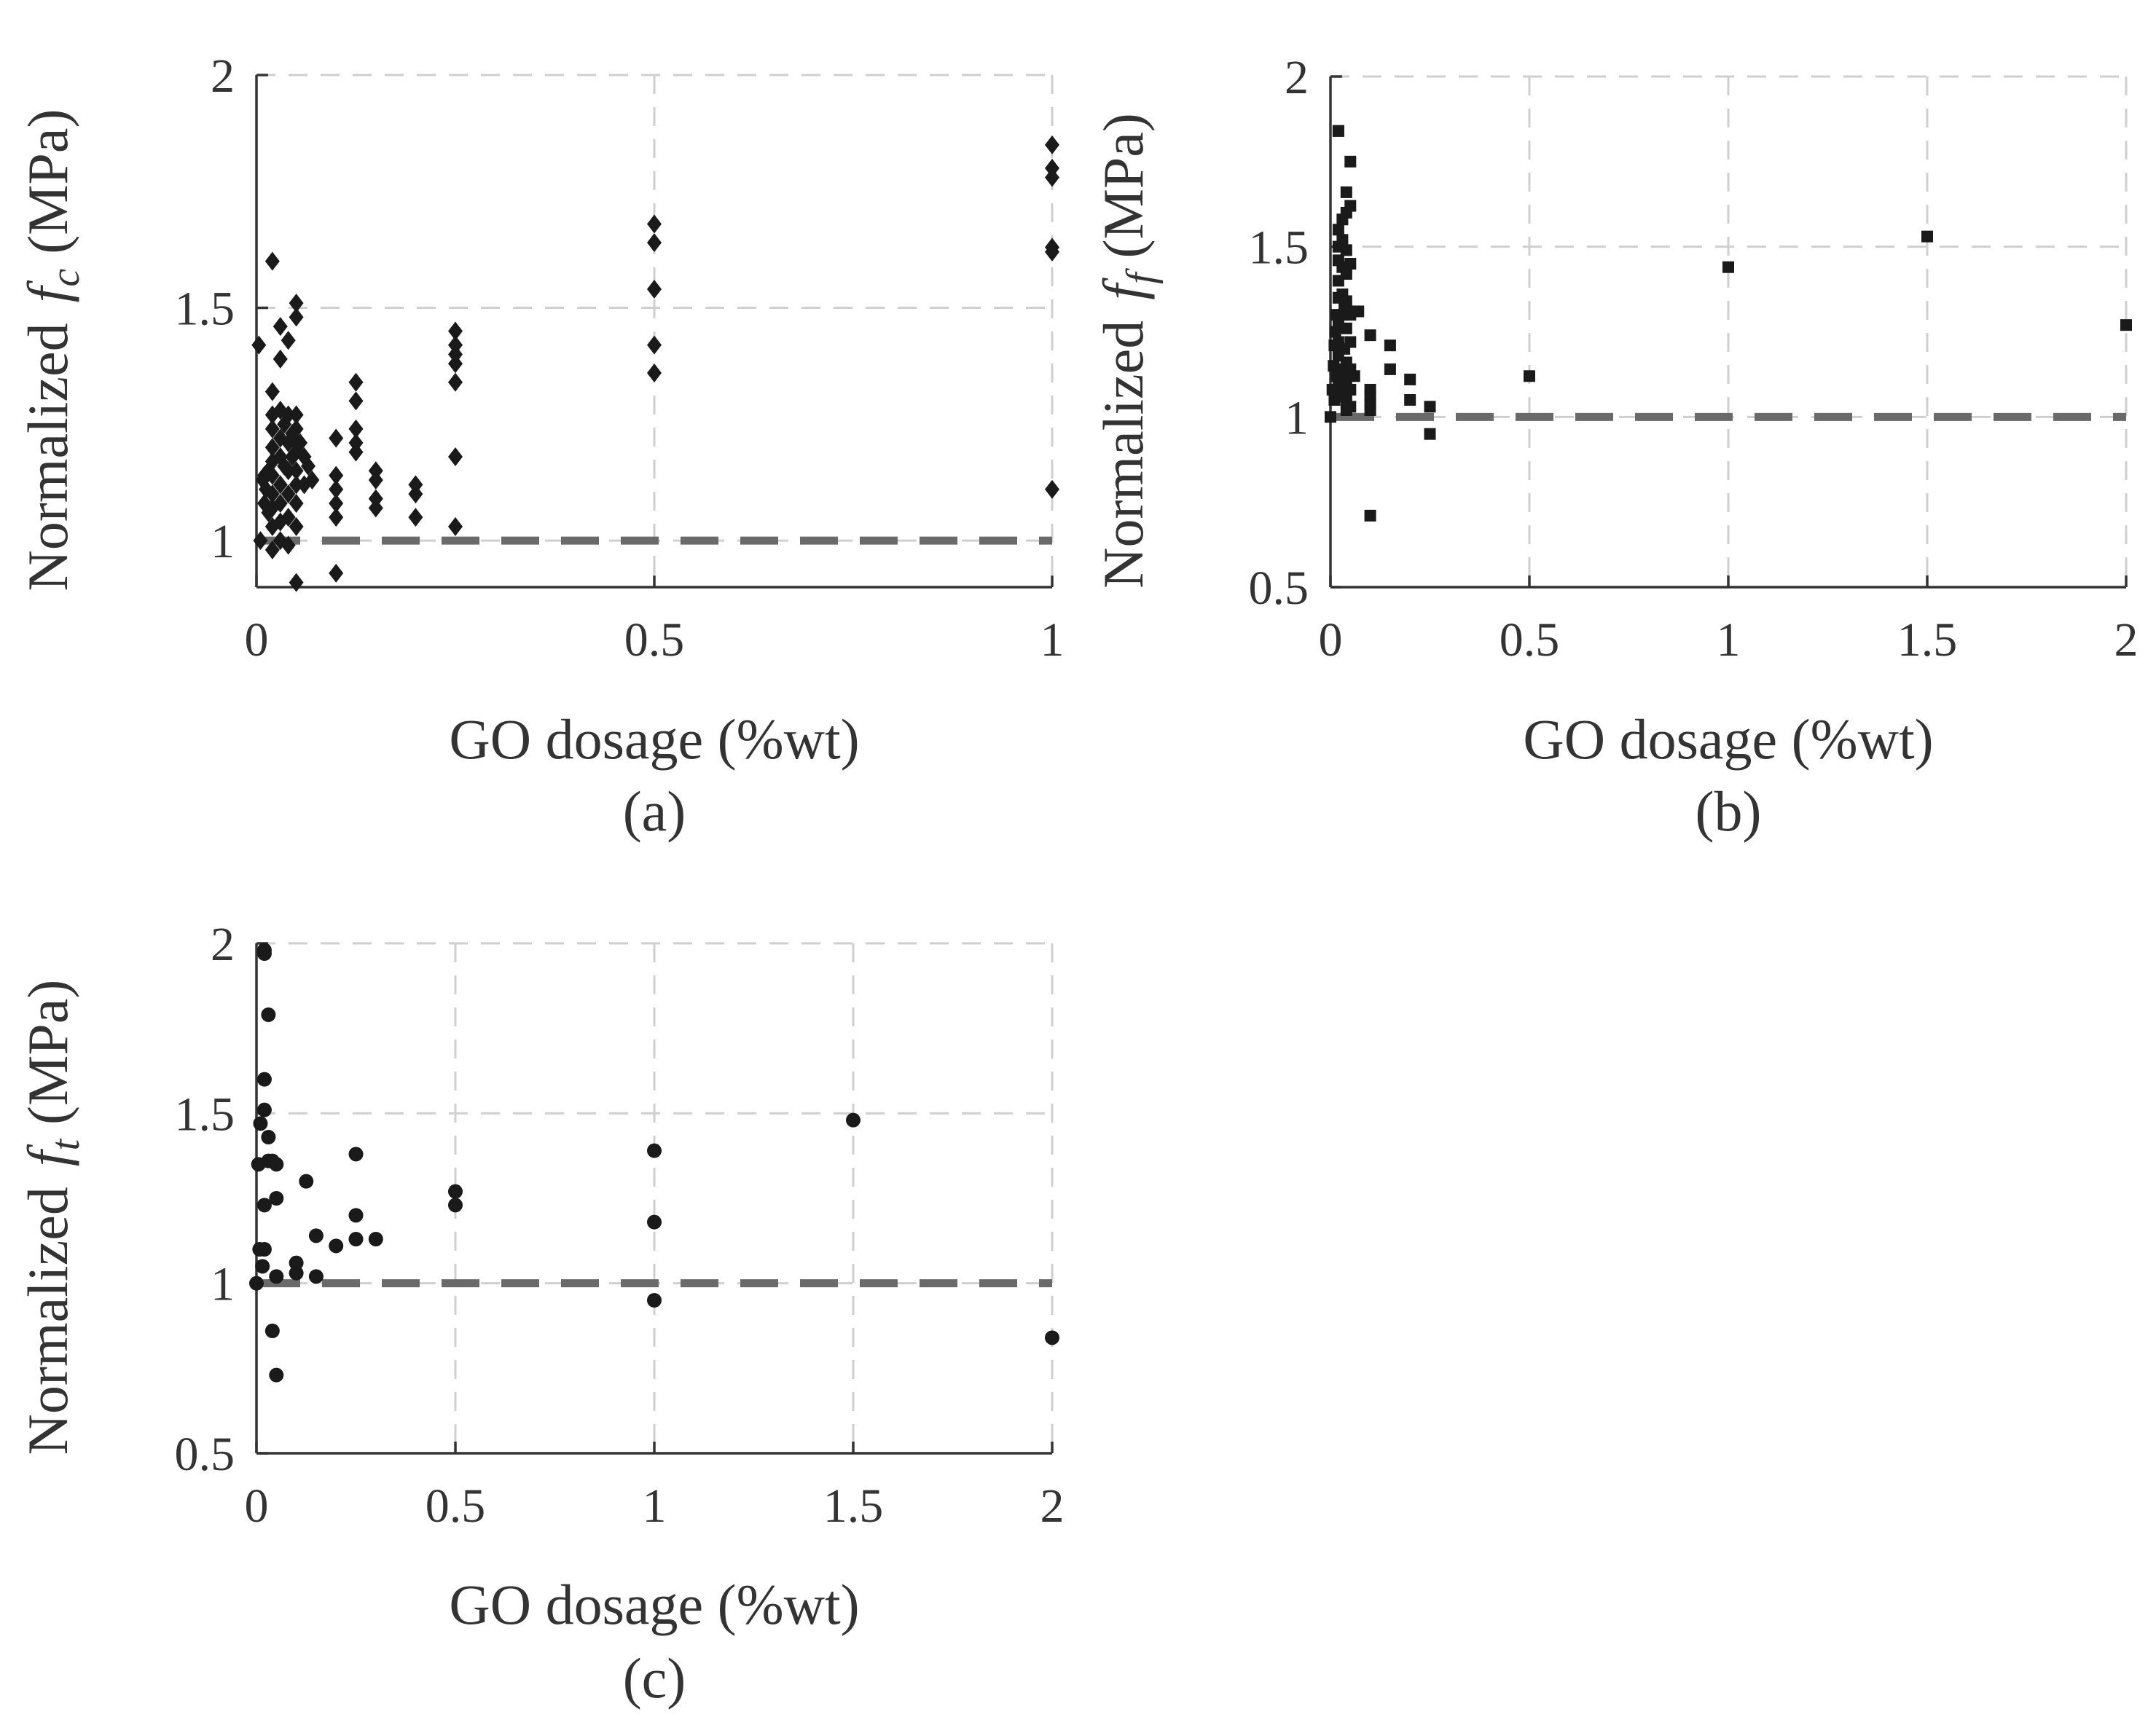 This screenshot has height=1733, width=2156. I want to click on y-tick-label: 1.5, so click(205, 1115).